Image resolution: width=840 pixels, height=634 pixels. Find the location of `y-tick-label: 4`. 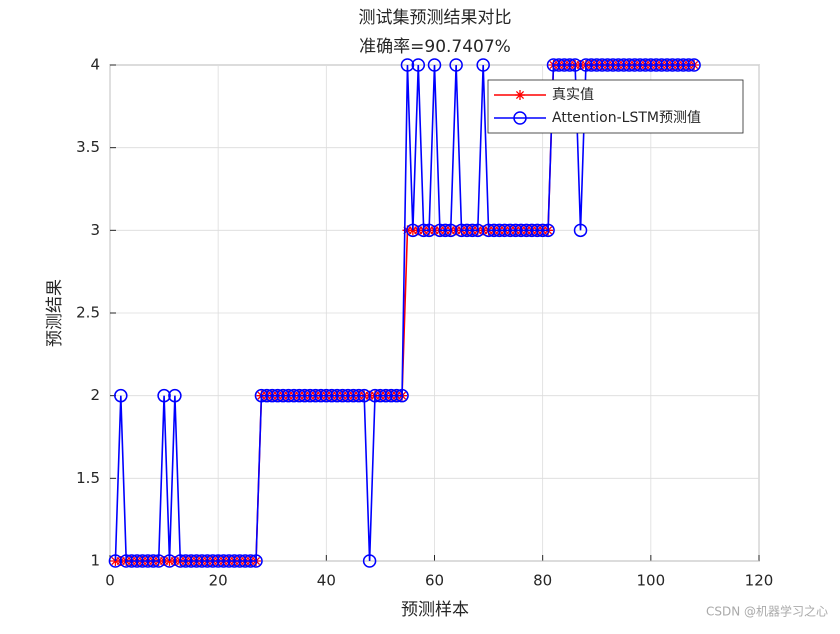

y-tick-label: 4 is located at coordinates (95, 65).